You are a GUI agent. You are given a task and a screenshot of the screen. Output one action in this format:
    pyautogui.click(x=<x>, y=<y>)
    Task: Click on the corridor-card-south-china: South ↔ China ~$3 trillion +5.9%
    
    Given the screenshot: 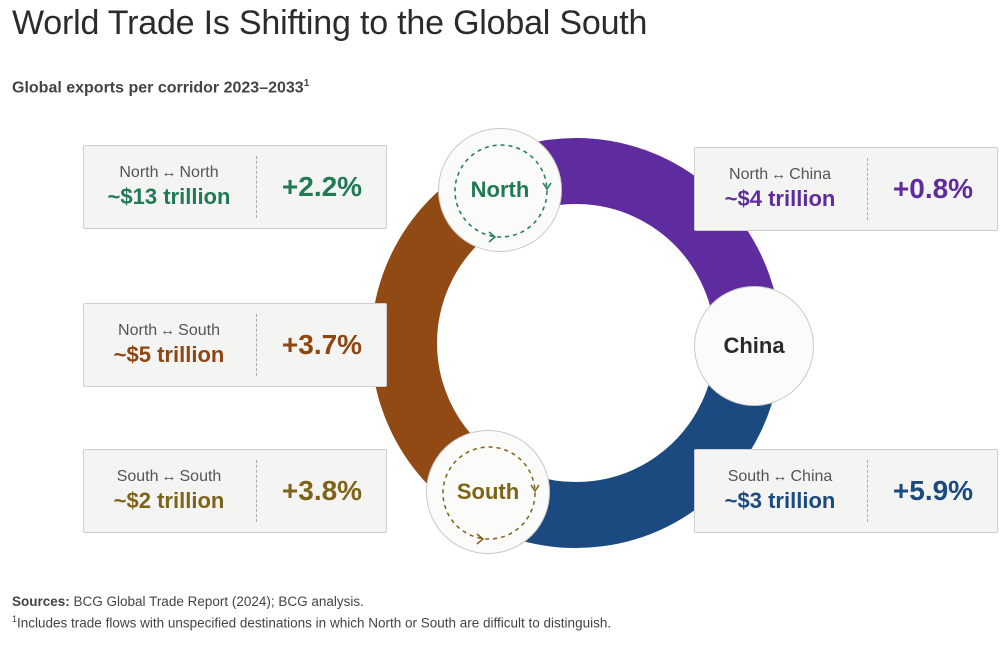 What is the action you would take?
    pyautogui.click(x=846, y=491)
    